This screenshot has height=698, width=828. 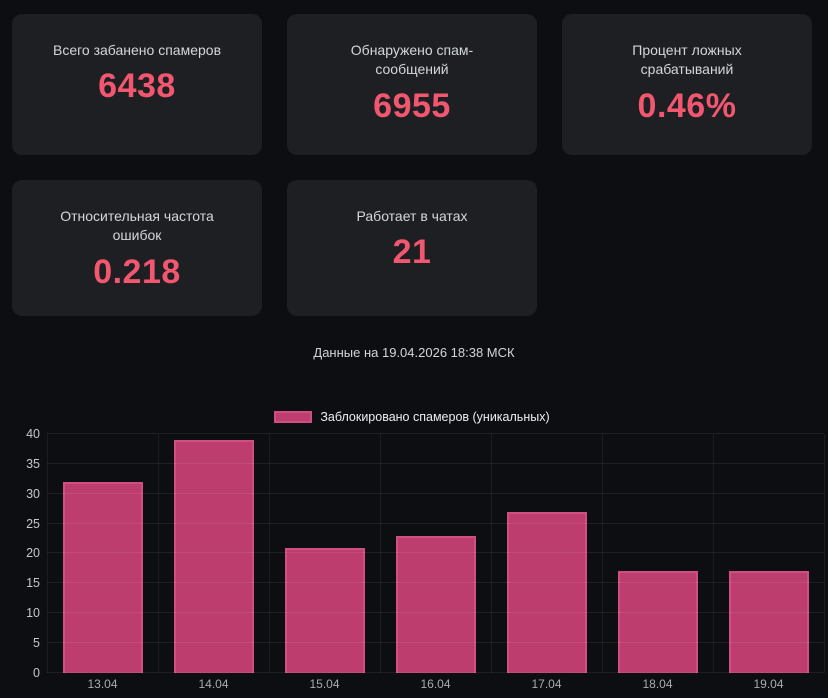 I want to click on y-tick-label: 40, so click(x=33, y=434).